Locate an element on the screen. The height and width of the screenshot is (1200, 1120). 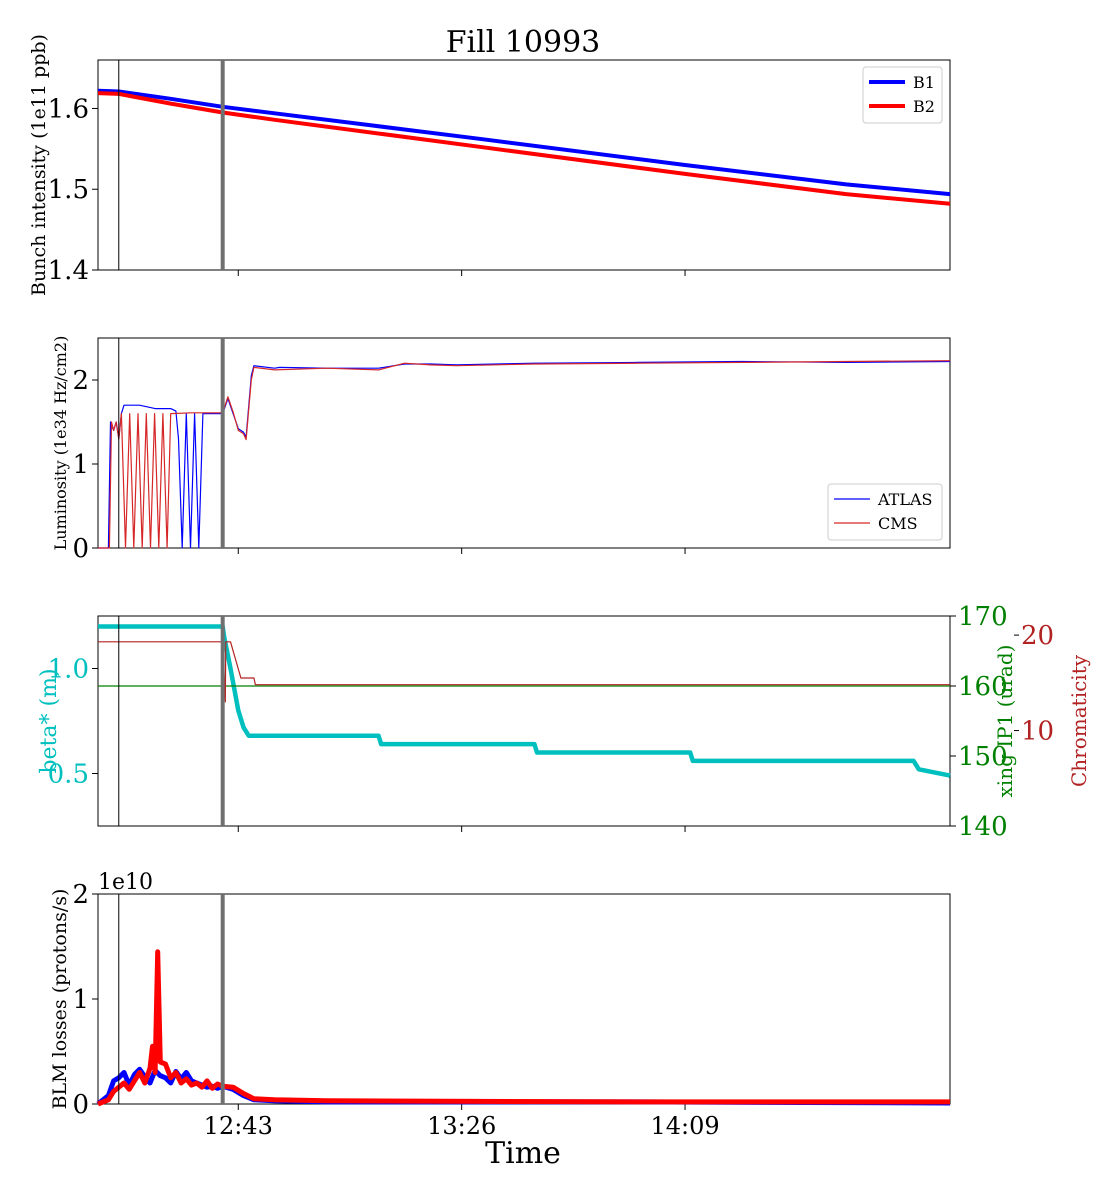
x-tick-label: 13:26 is located at coordinates (461, 1126).